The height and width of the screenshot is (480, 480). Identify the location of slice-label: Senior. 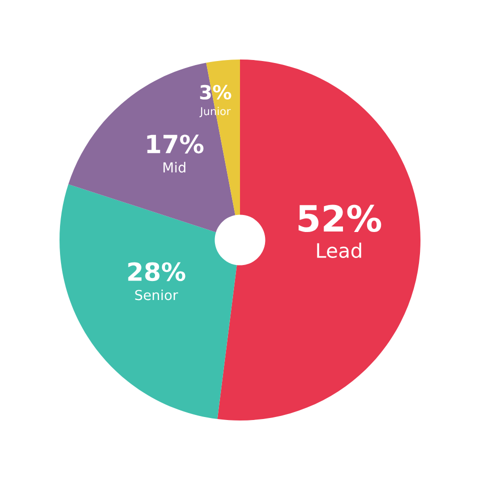
(156, 295).